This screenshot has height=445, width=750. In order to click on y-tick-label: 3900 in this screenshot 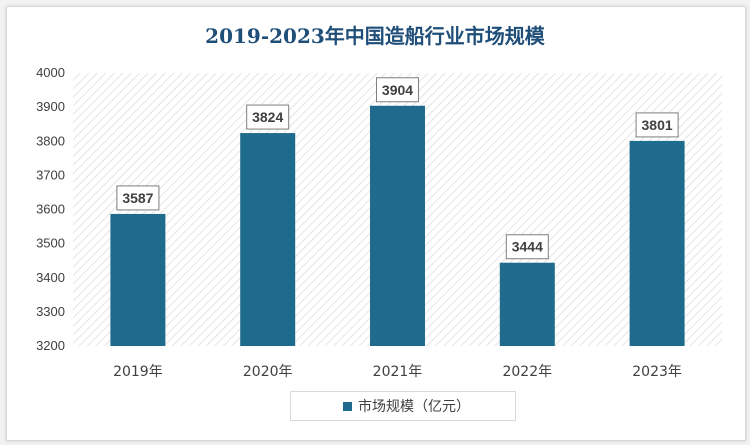, I will do `click(50, 106)`.